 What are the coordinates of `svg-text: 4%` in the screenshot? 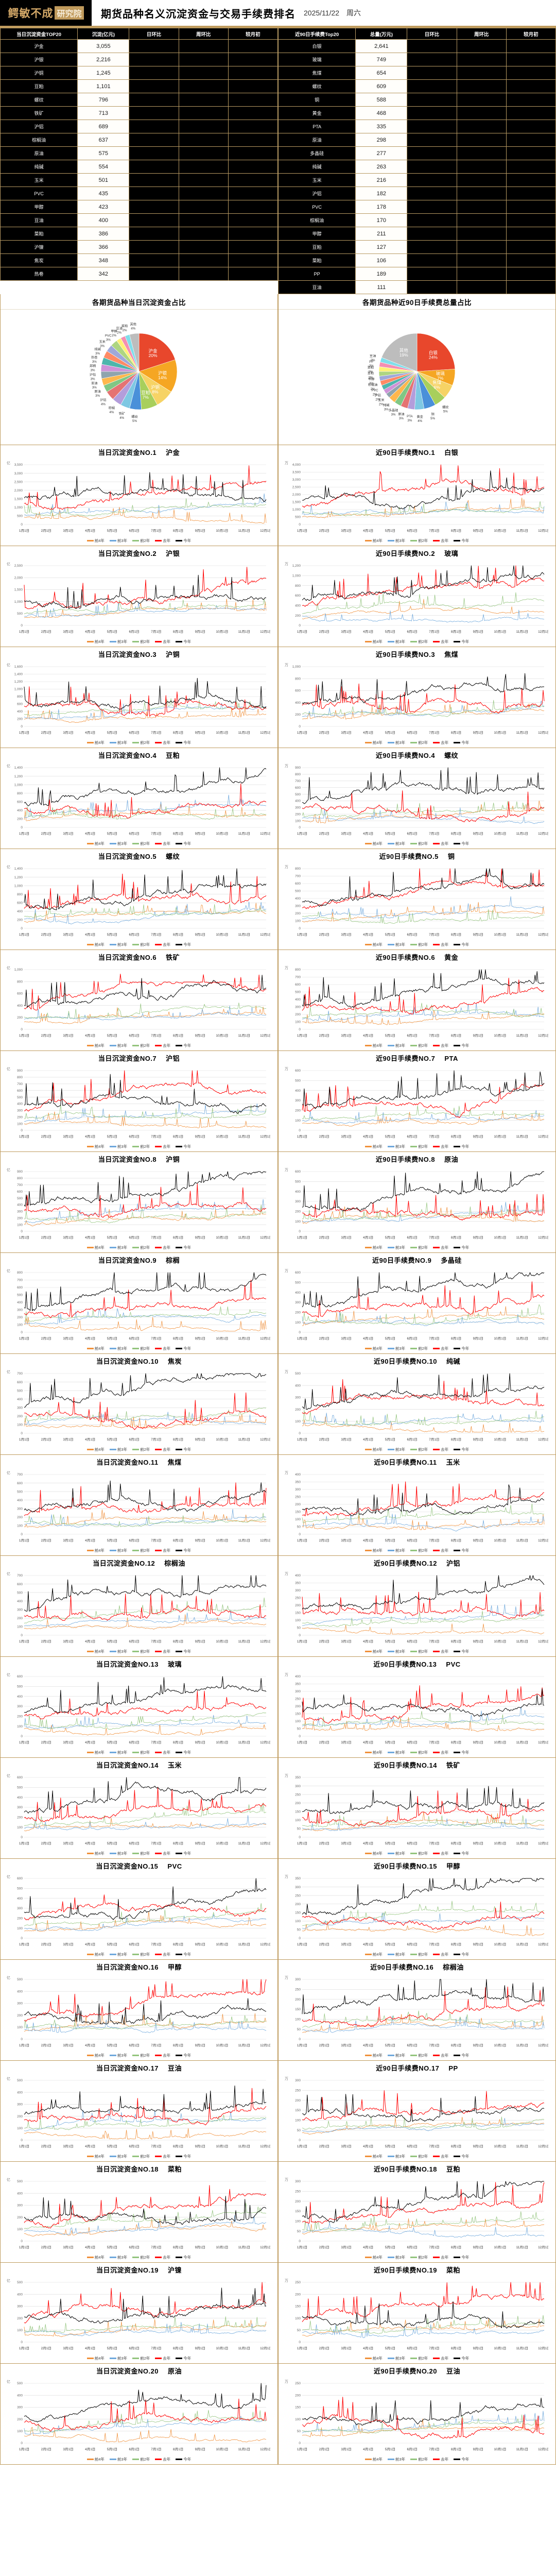 It's located at (103, 404).